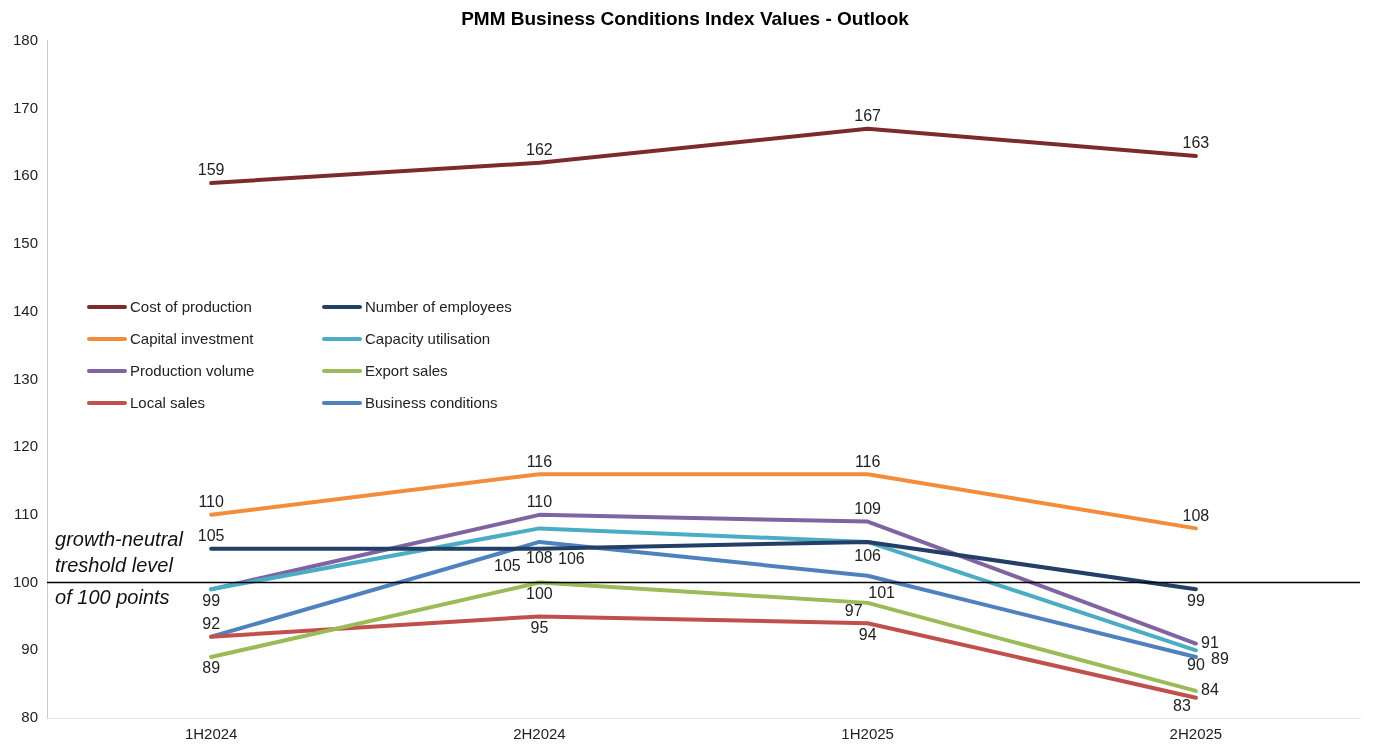  I want to click on y-tick-label: 140, so click(26, 310).